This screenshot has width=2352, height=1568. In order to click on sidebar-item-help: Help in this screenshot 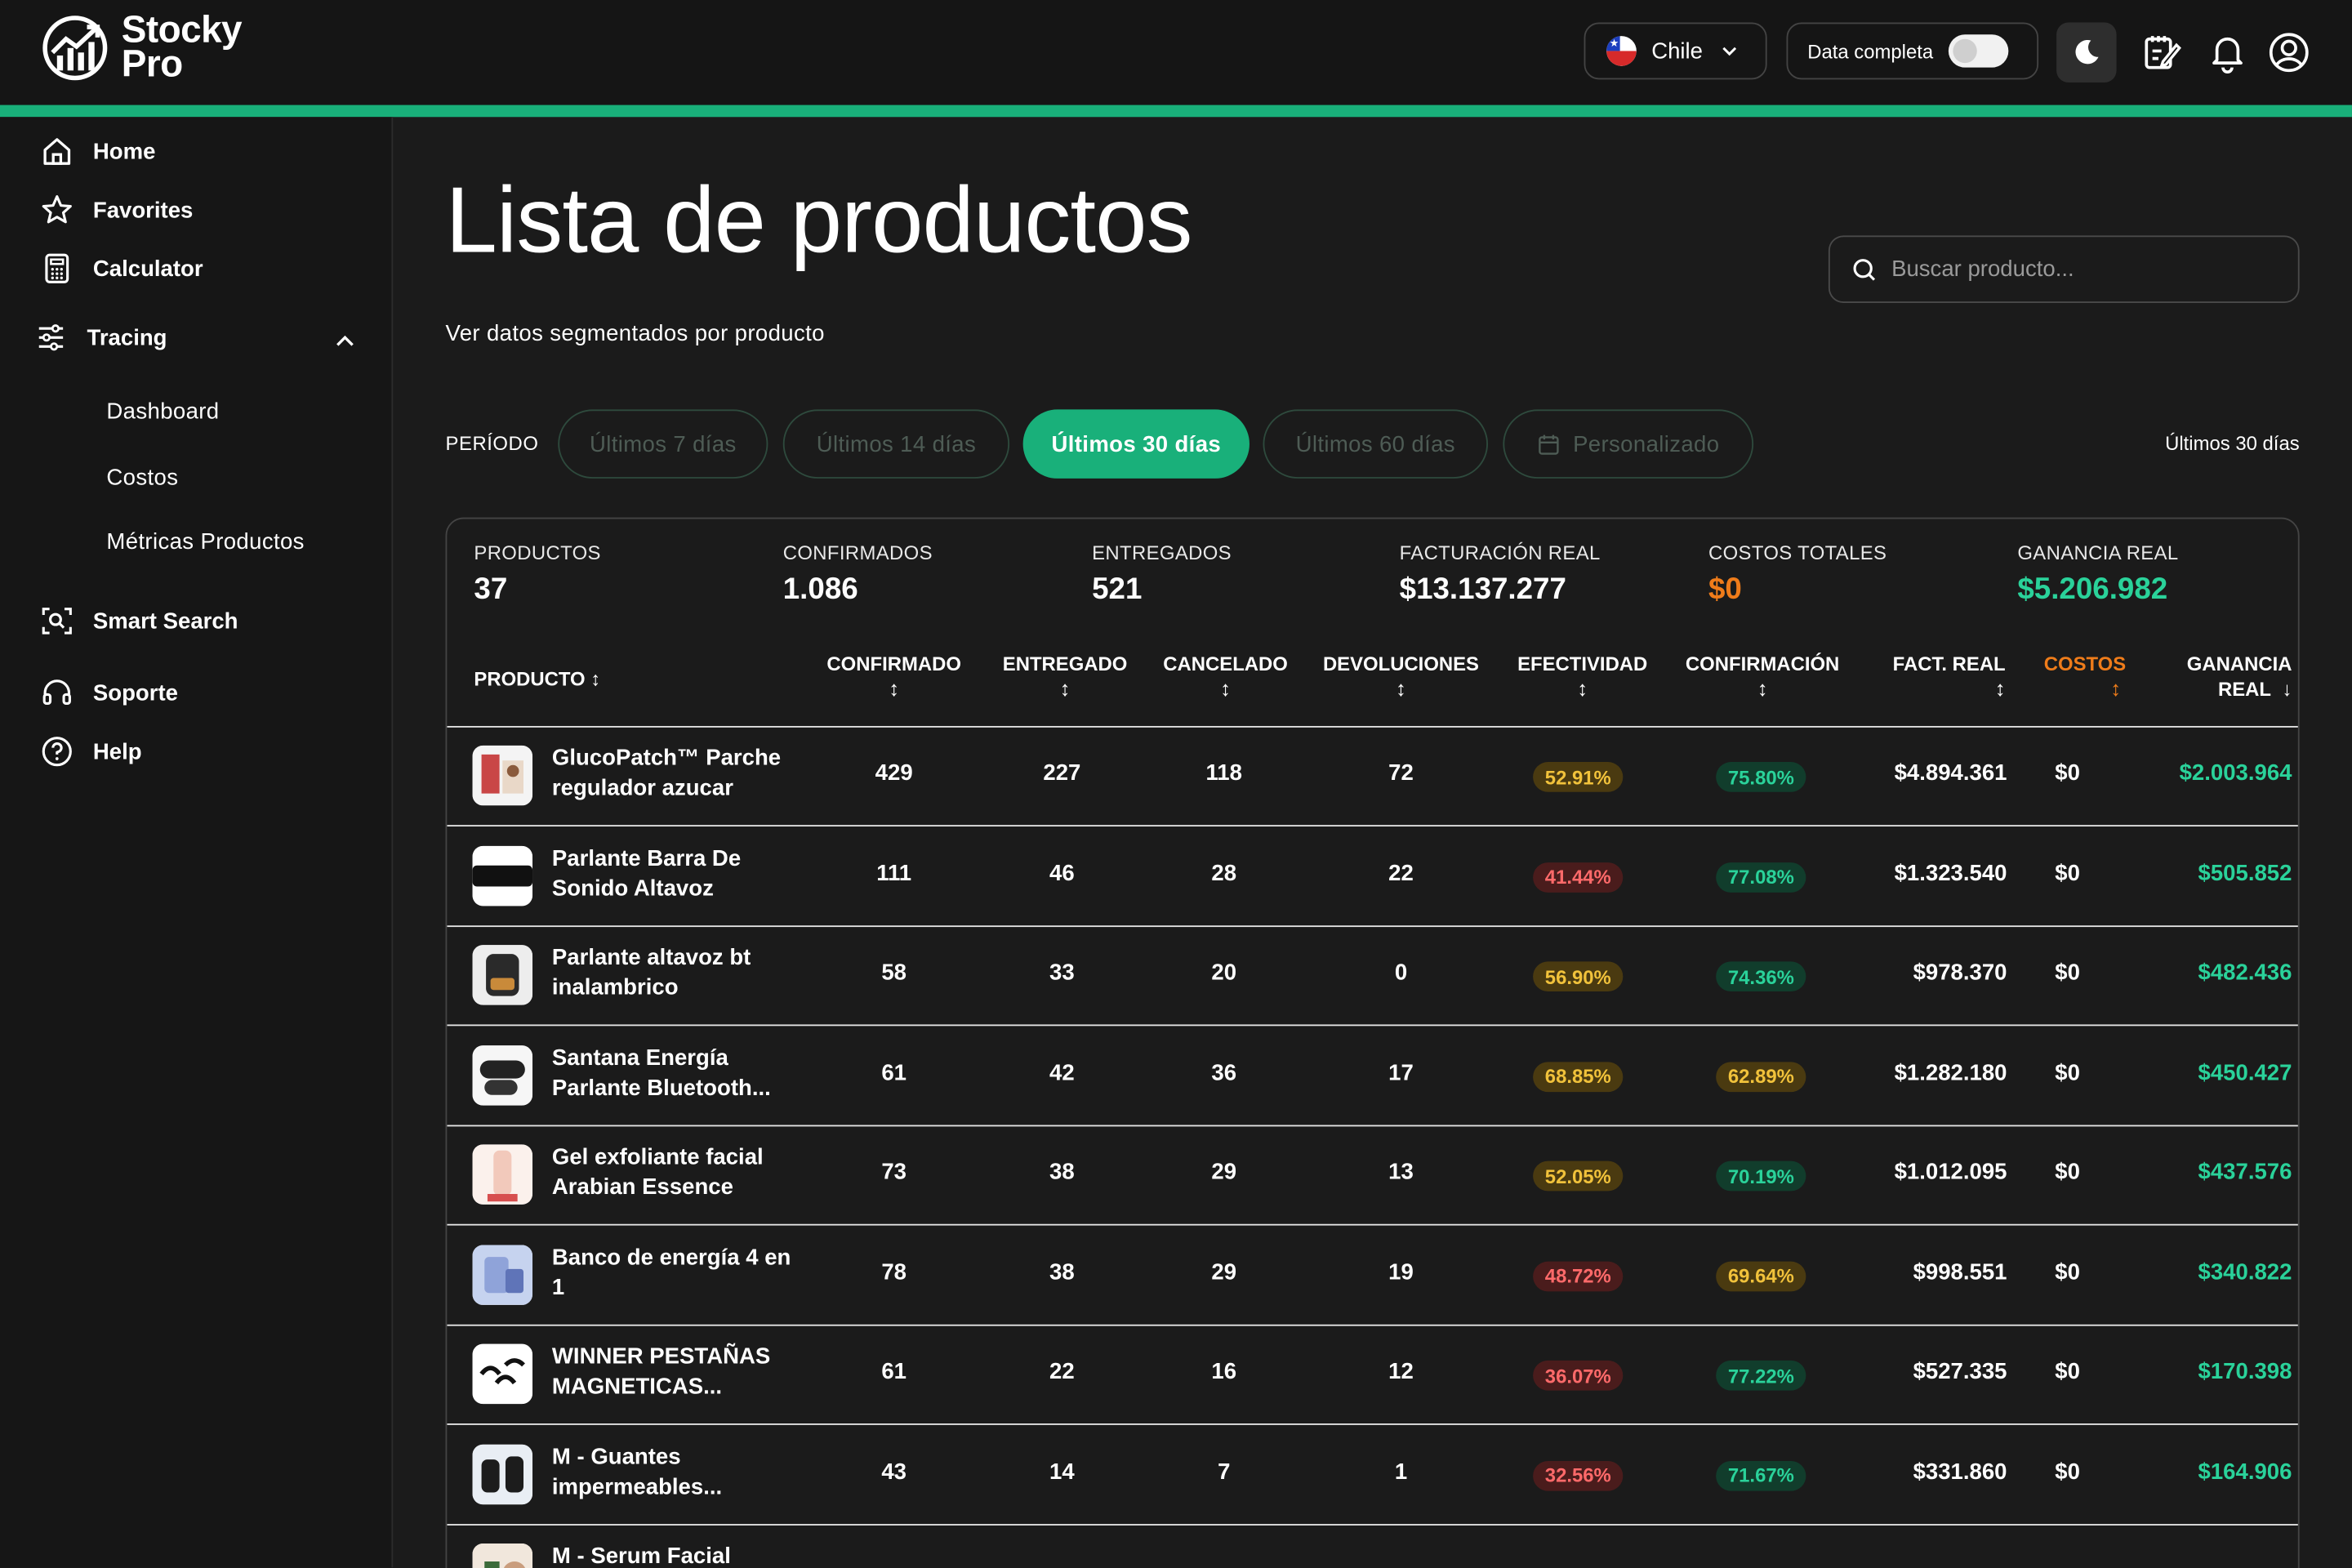, I will do `click(91, 751)`.